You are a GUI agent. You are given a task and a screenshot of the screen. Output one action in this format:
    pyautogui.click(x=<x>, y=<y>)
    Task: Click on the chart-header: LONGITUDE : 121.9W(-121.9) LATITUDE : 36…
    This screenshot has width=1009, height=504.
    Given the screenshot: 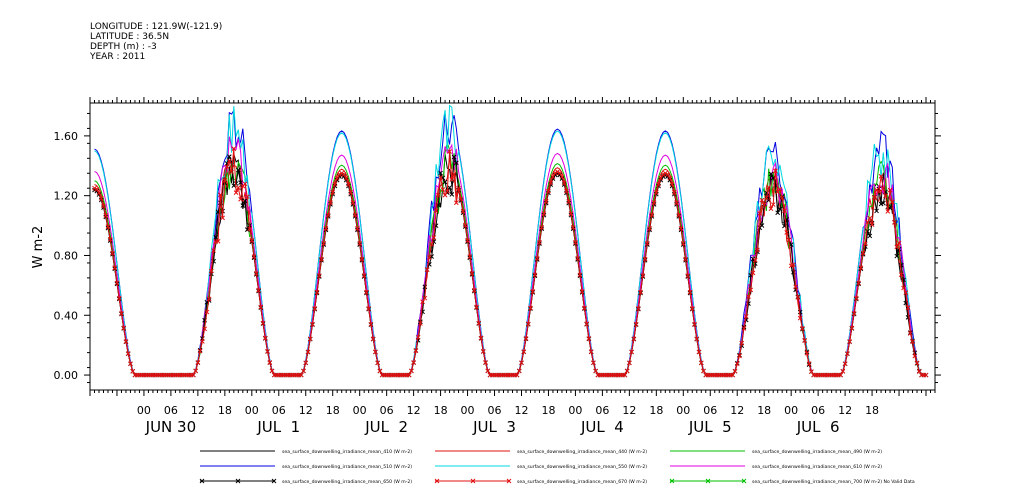 What is the action you would take?
    pyautogui.click(x=156, y=42)
    